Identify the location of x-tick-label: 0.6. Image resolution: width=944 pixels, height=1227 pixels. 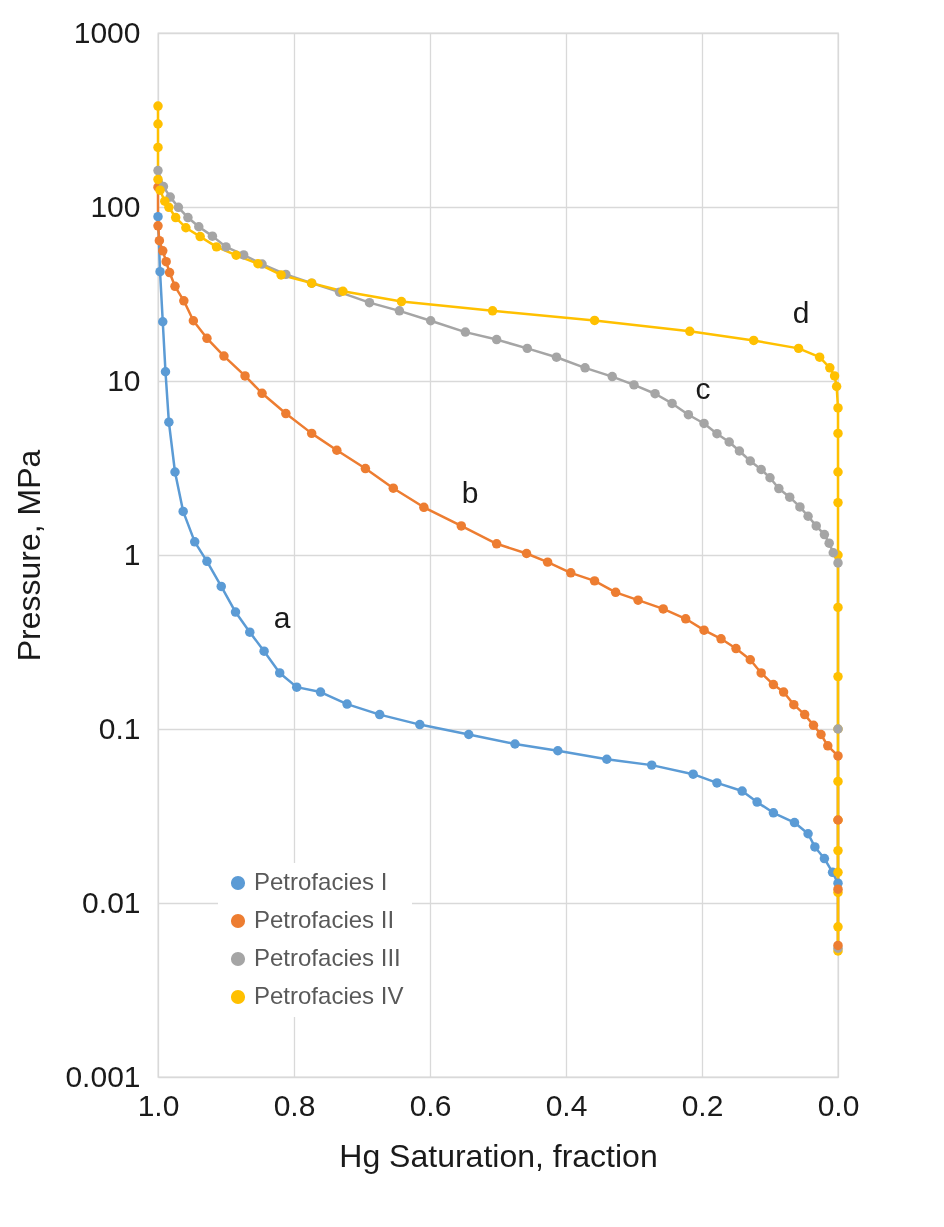
(430, 1105).